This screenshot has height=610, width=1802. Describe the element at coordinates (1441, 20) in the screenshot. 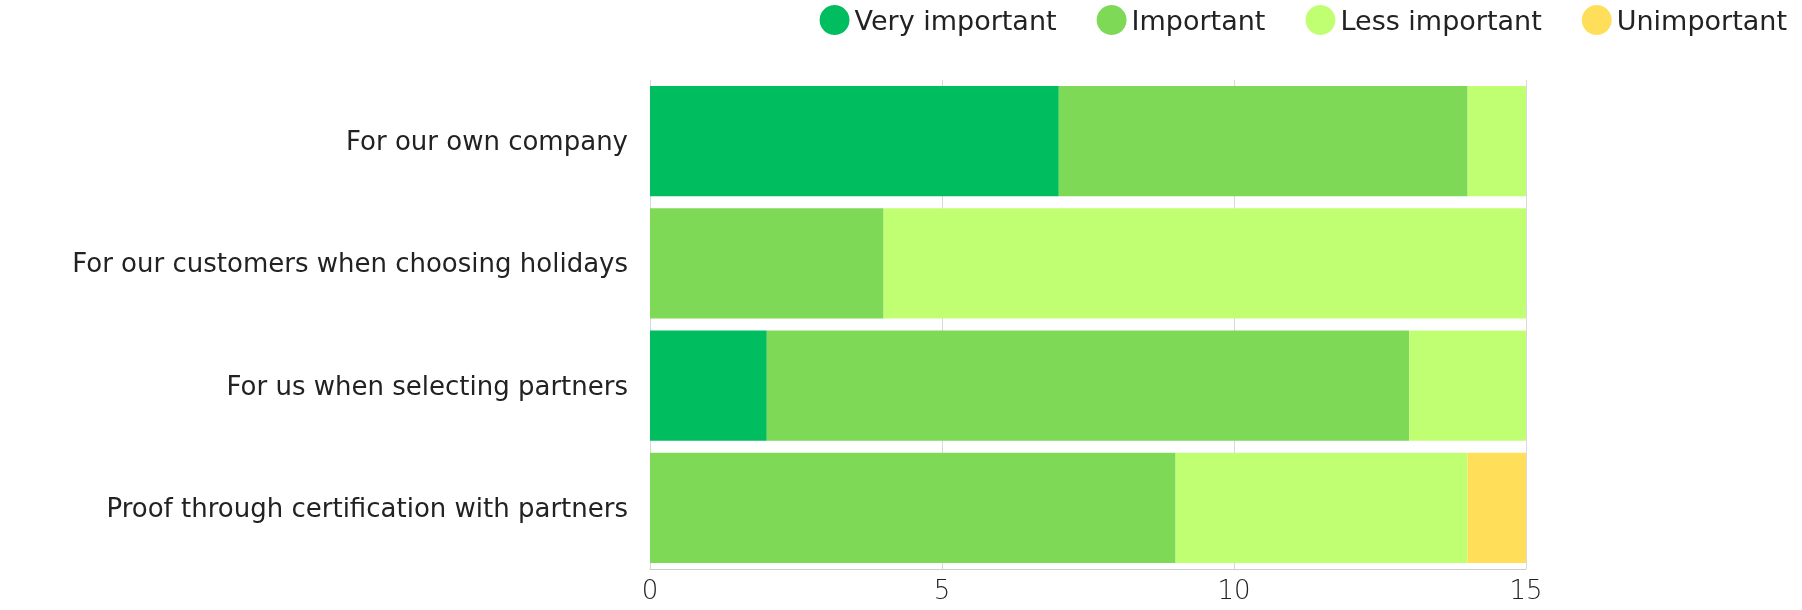

I see `legend-label: Less important` at that location.